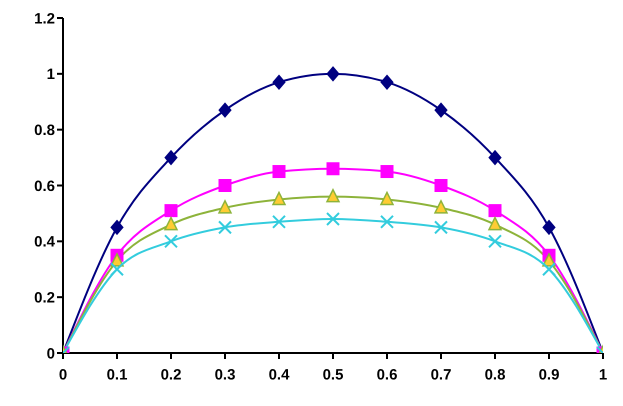 The image size is (623, 406). Describe the element at coordinates (50, 75) in the screenshot. I see `y-tick-label: 1` at that location.